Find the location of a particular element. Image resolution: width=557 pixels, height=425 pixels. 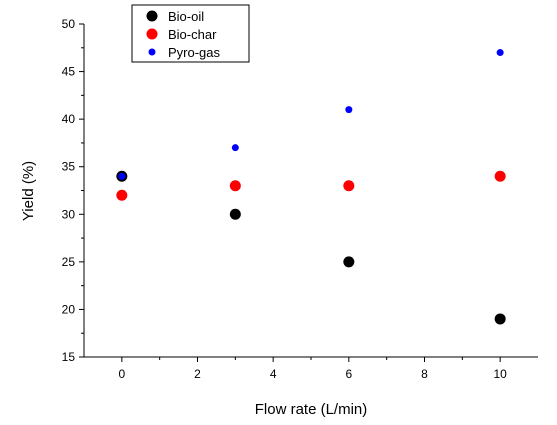

legend-label-bio-char: Bio-char is located at coordinates (192, 34).